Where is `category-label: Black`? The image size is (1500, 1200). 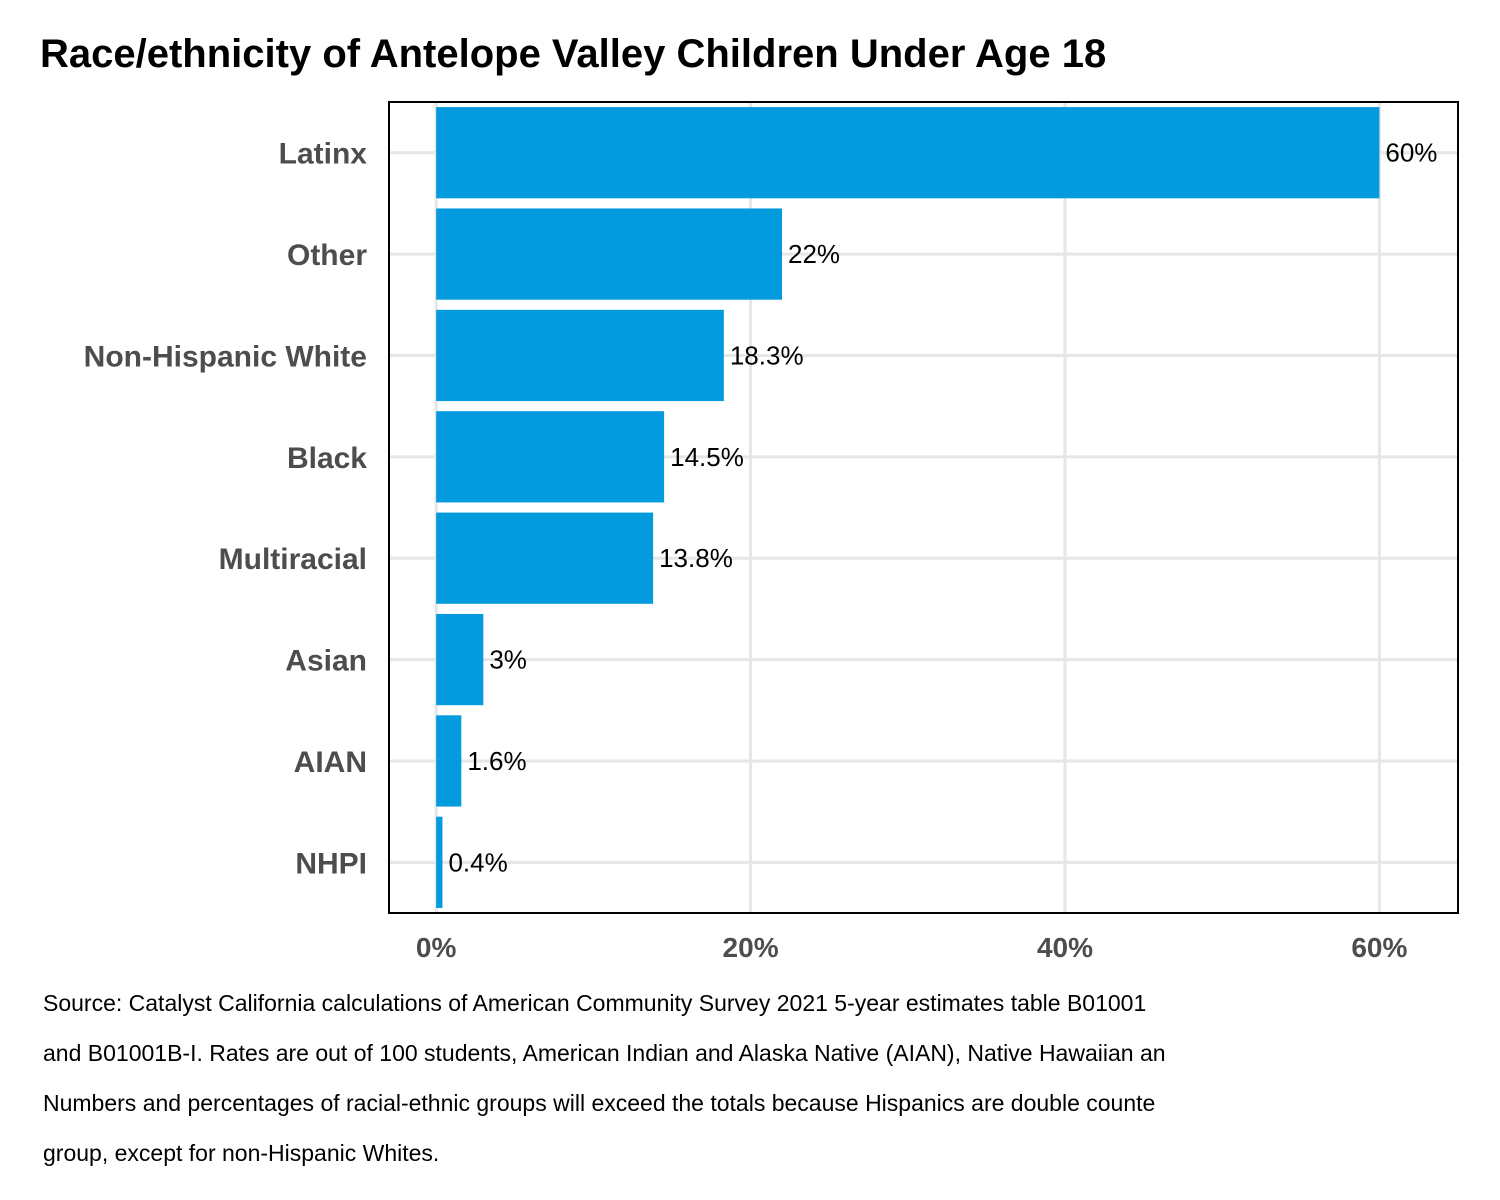 category-label: Black is located at coordinates (327, 458).